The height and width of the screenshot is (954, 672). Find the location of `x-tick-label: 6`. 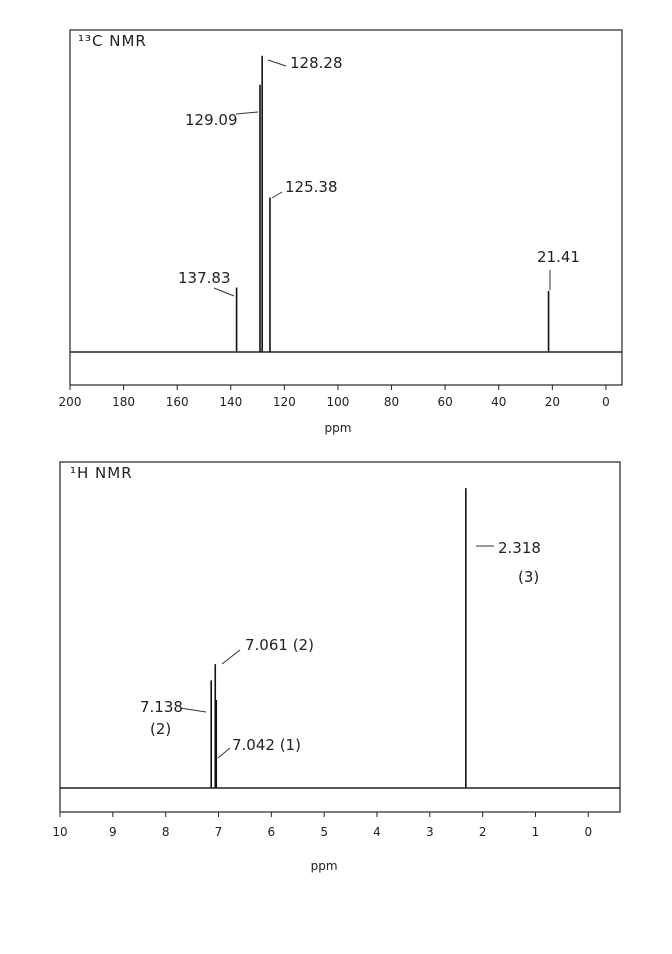

x-tick-label: 6 is located at coordinates (272, 832).